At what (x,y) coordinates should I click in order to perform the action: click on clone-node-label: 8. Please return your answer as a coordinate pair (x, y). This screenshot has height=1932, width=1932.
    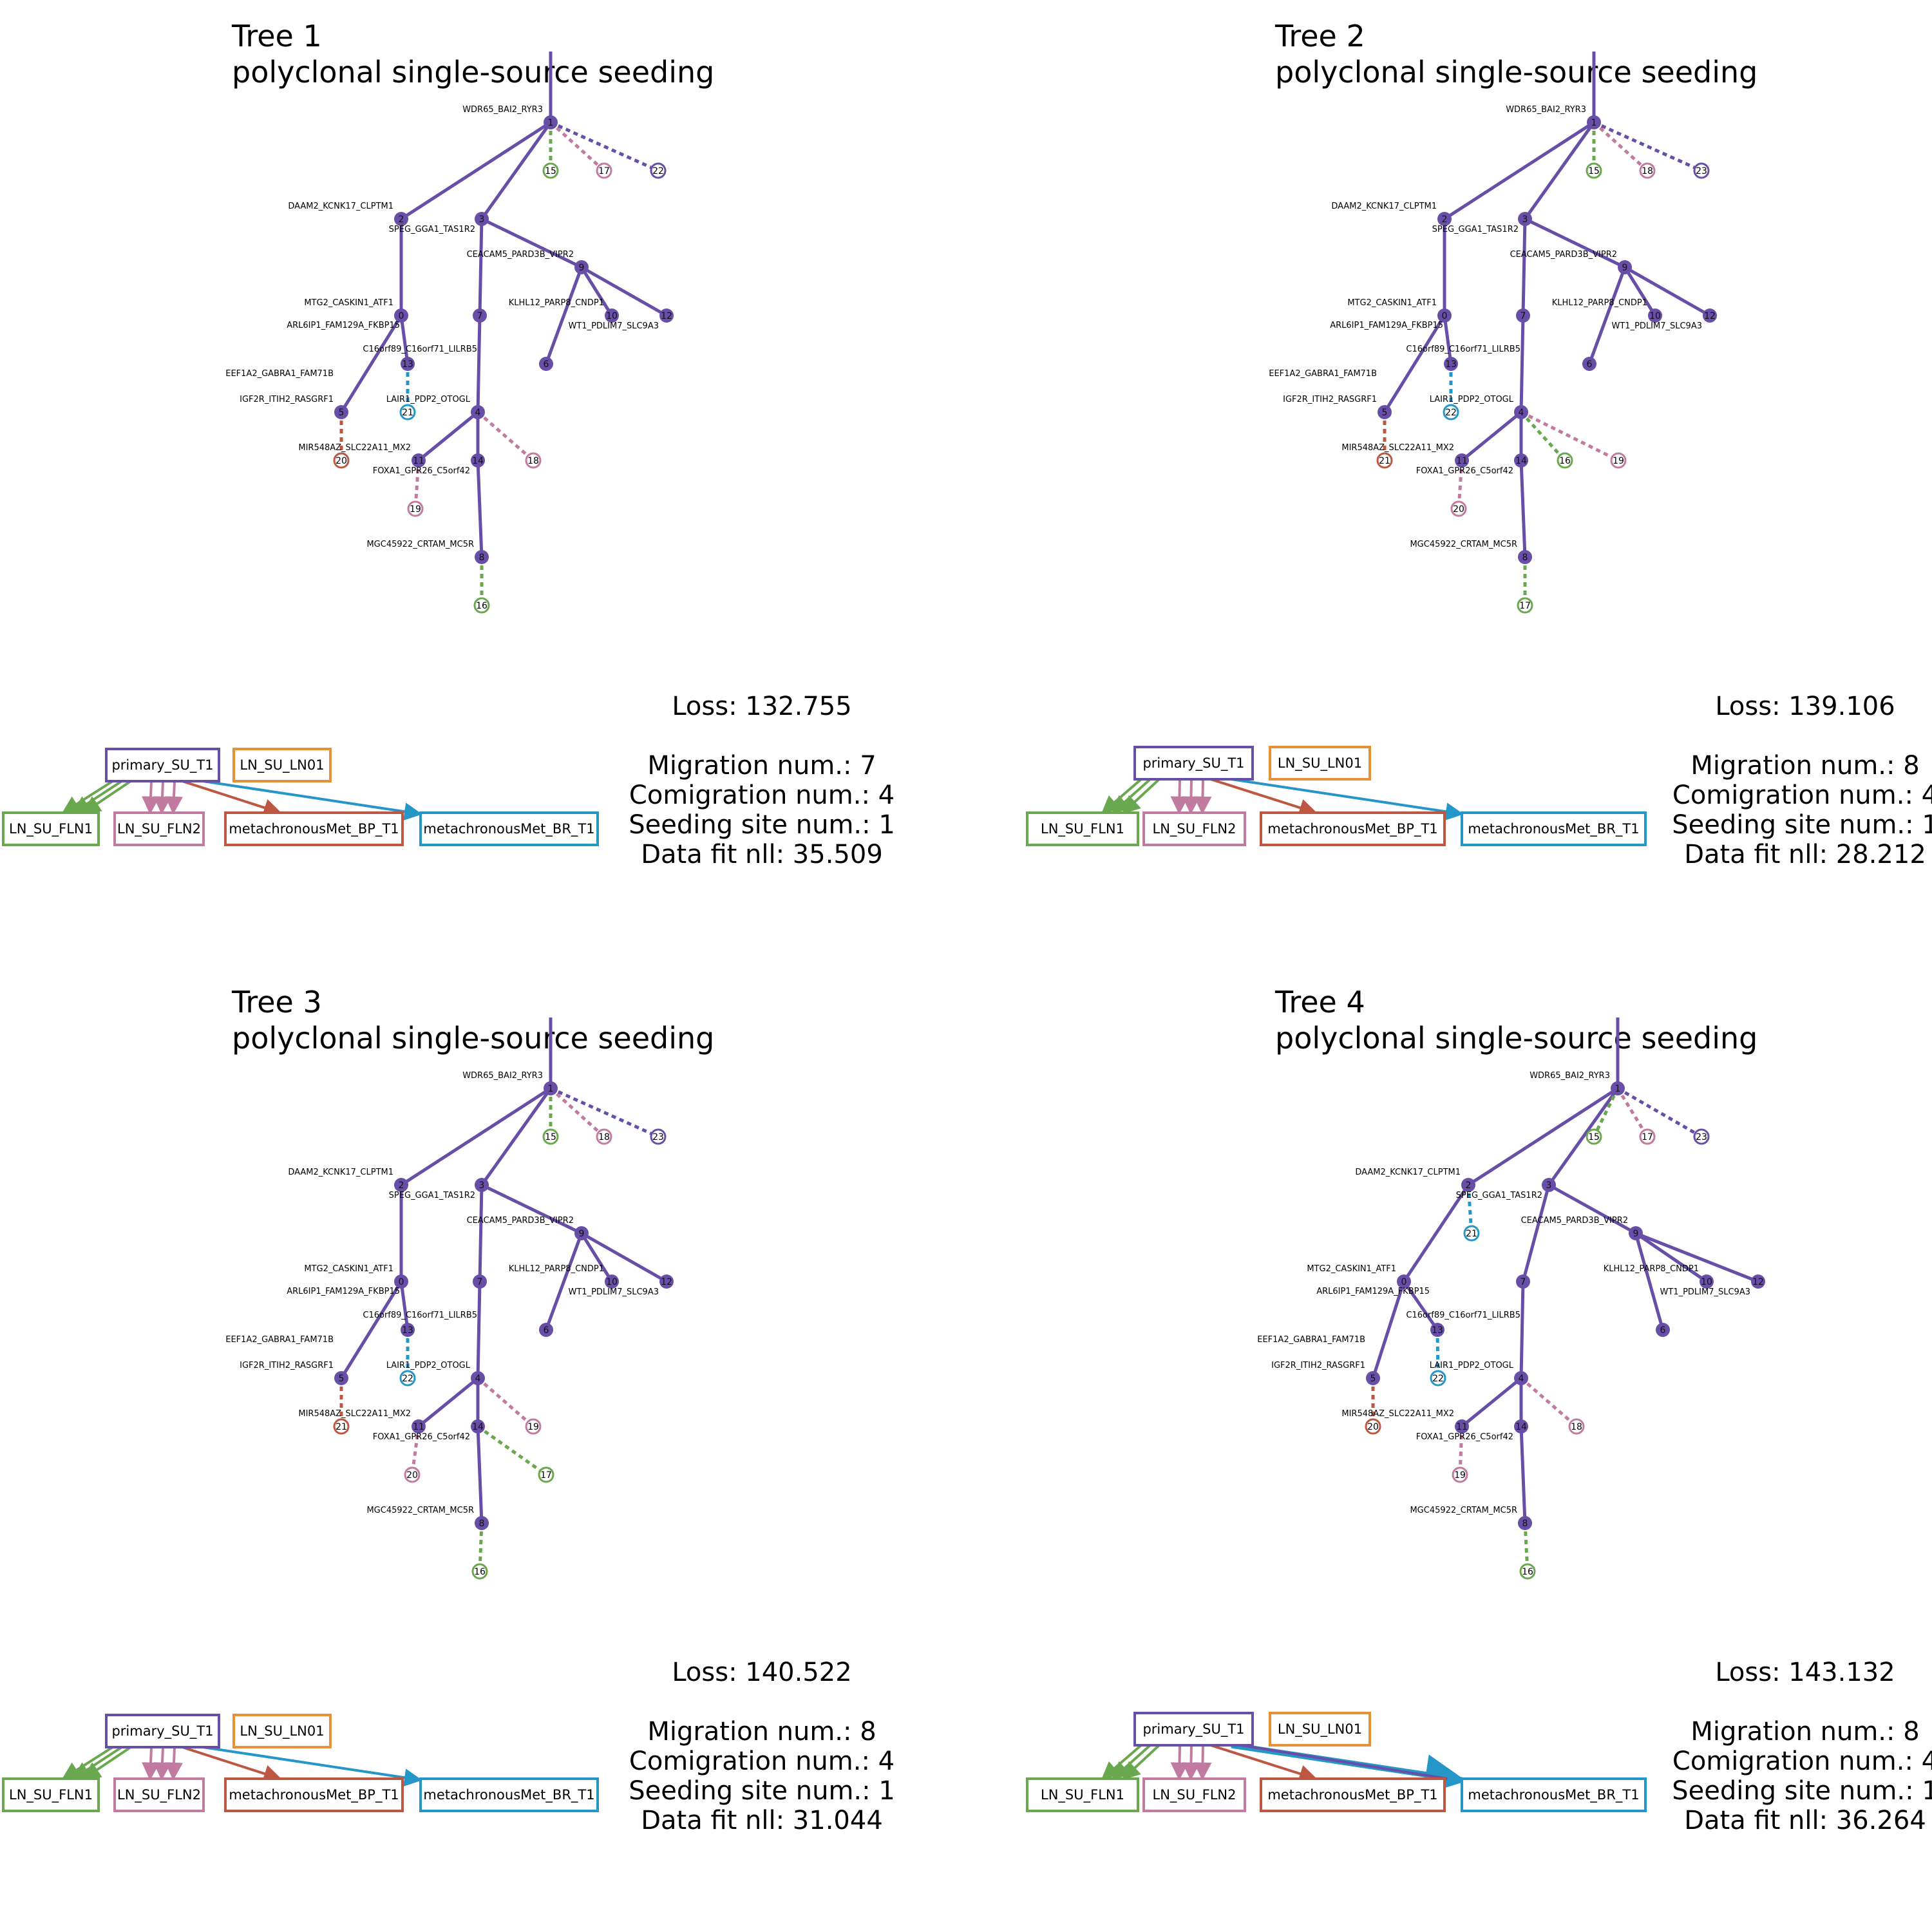
    Looking at the image, I should click on (482, 558).